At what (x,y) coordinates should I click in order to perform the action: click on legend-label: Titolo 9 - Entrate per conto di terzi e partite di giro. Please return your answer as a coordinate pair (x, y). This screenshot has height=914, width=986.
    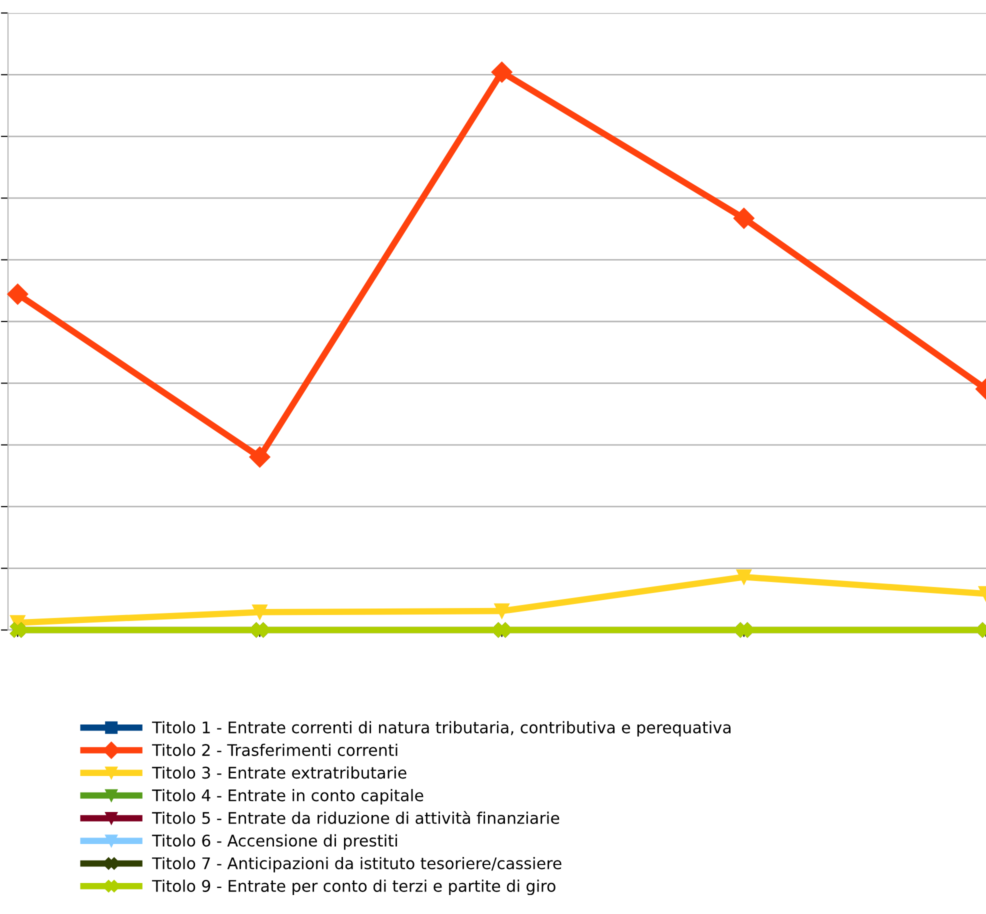
    Looking at the image, I should click on (354, 888).